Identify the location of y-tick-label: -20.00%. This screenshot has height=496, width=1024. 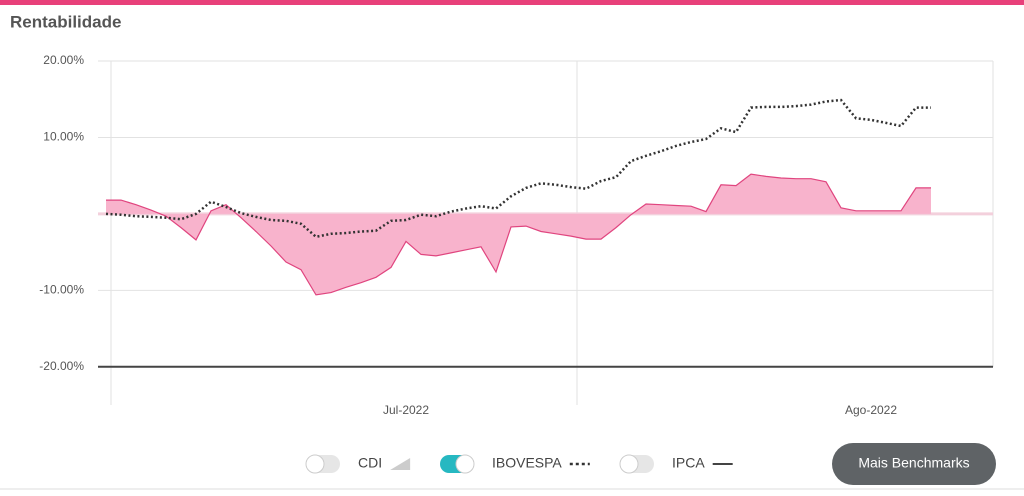
(61, 366).